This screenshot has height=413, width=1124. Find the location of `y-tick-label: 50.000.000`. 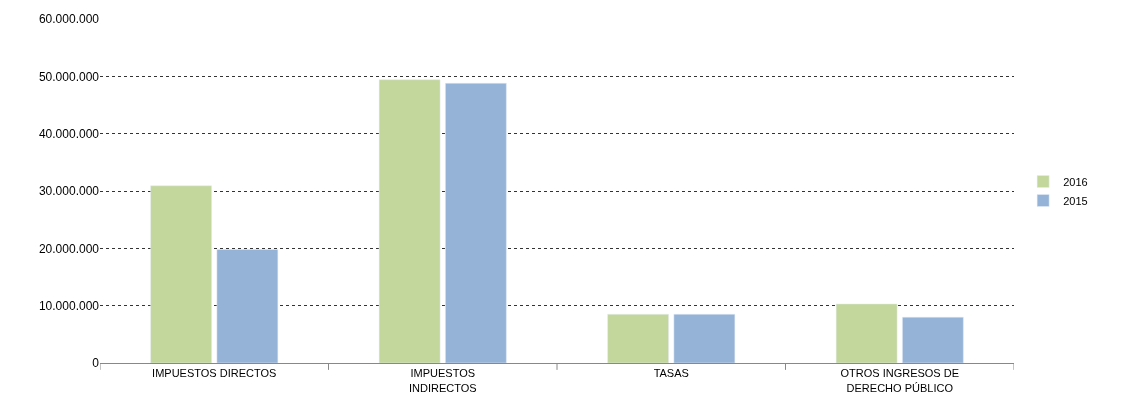

y-tick-label: 50.000.000 is located at coordinates (69, 76).